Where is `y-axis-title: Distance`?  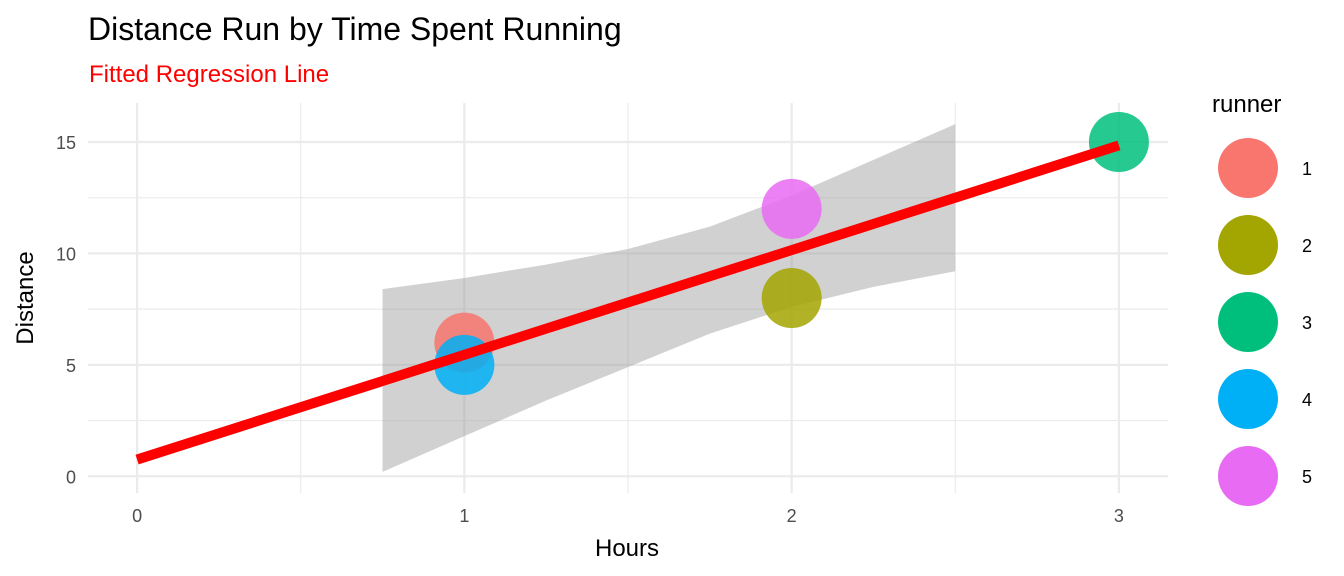
y-axis-title: Distance is located at coordinates (25, 297).